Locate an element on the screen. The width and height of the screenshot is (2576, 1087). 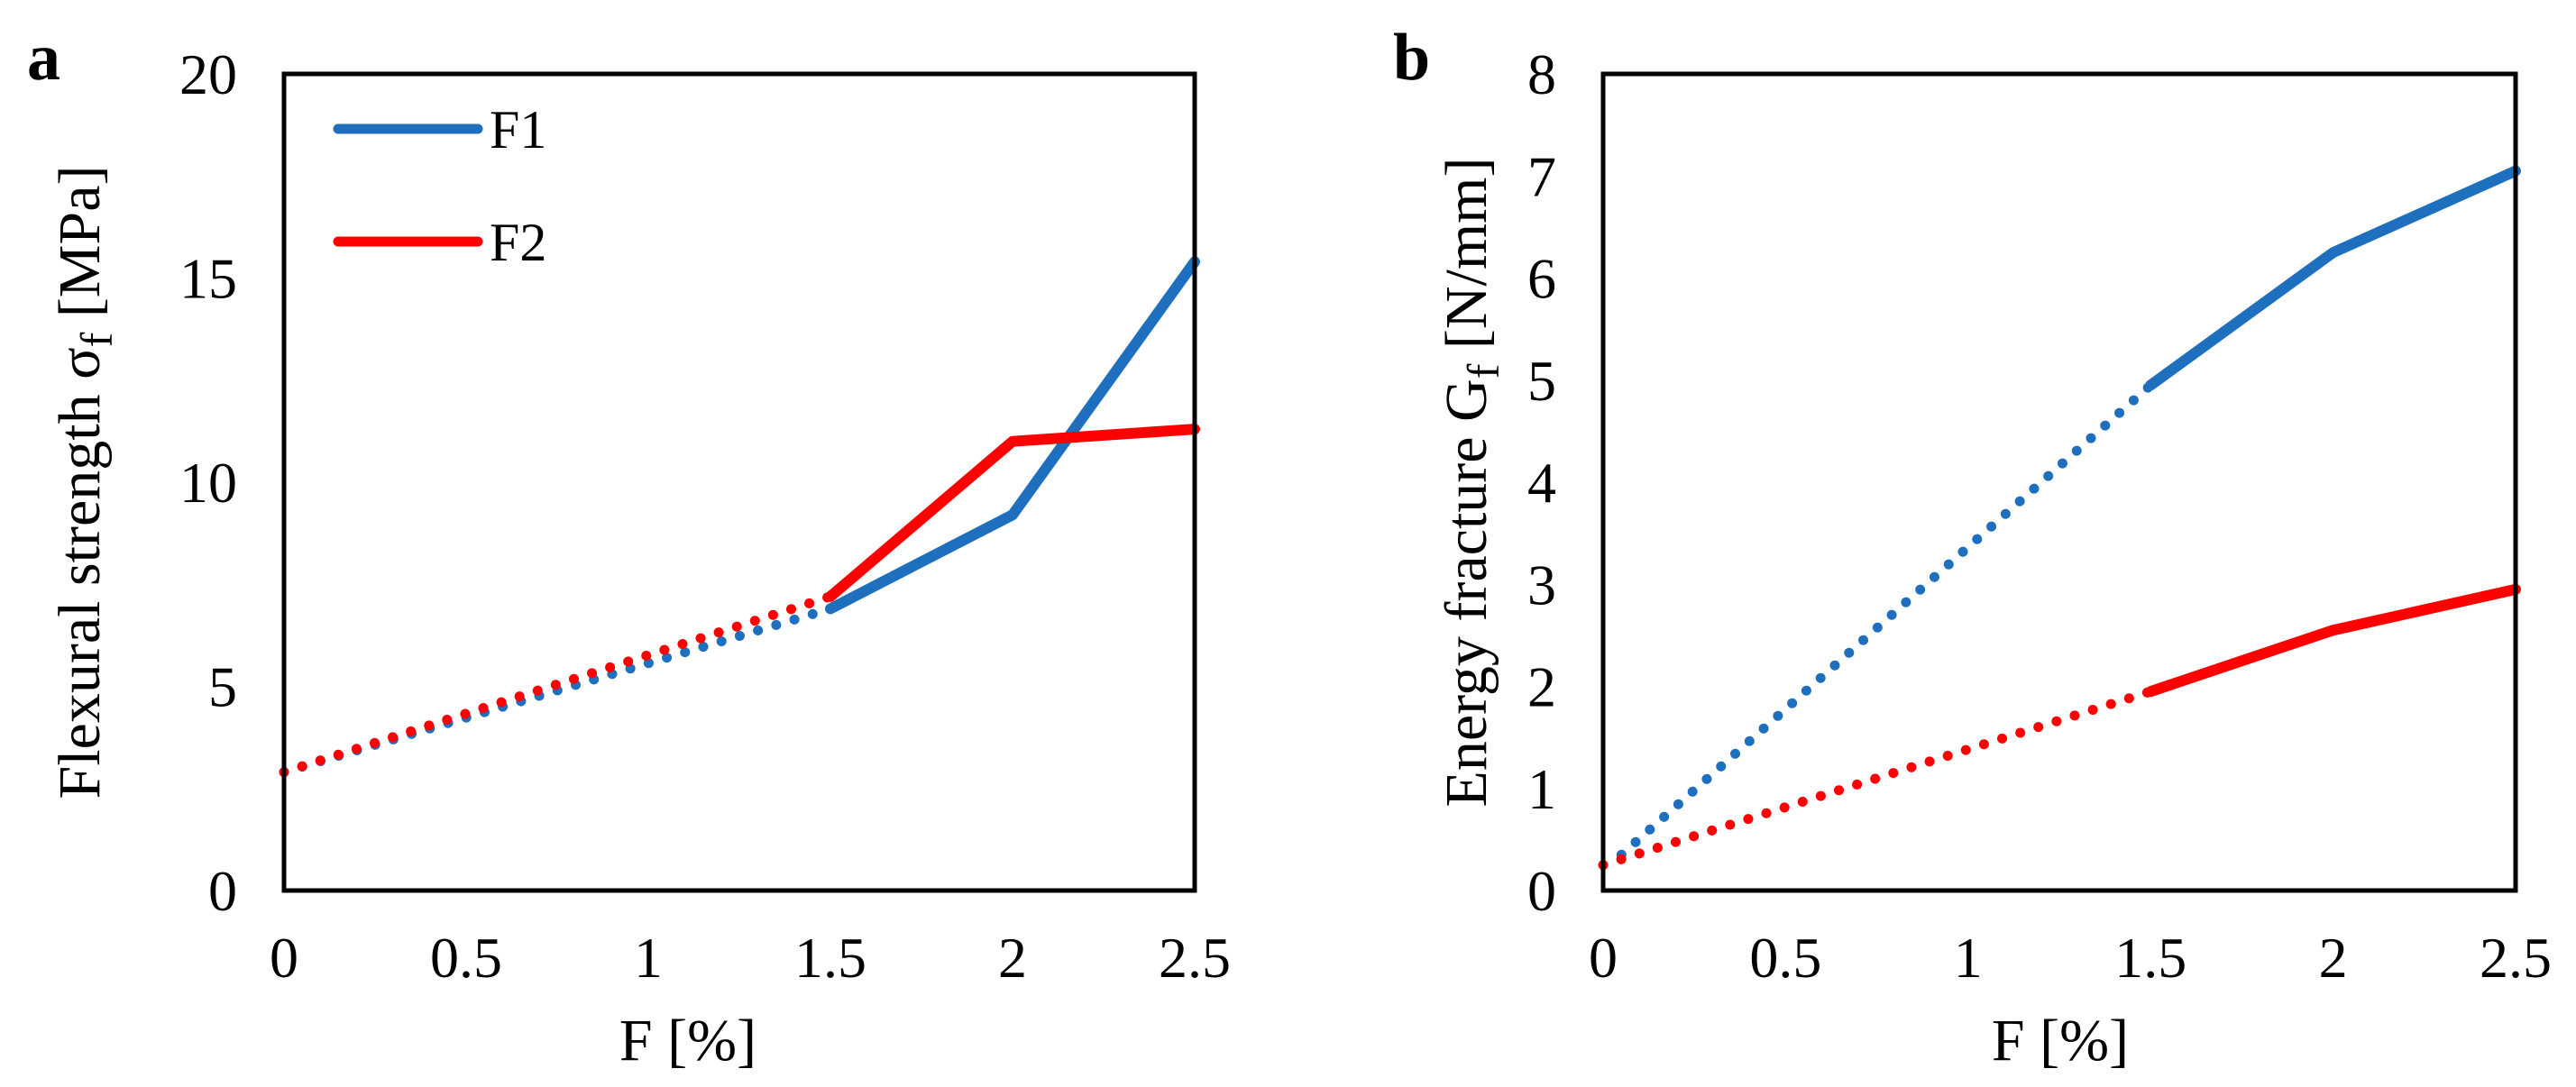
series-f2-dotted-line-b is located at coordinates (1877, 778).